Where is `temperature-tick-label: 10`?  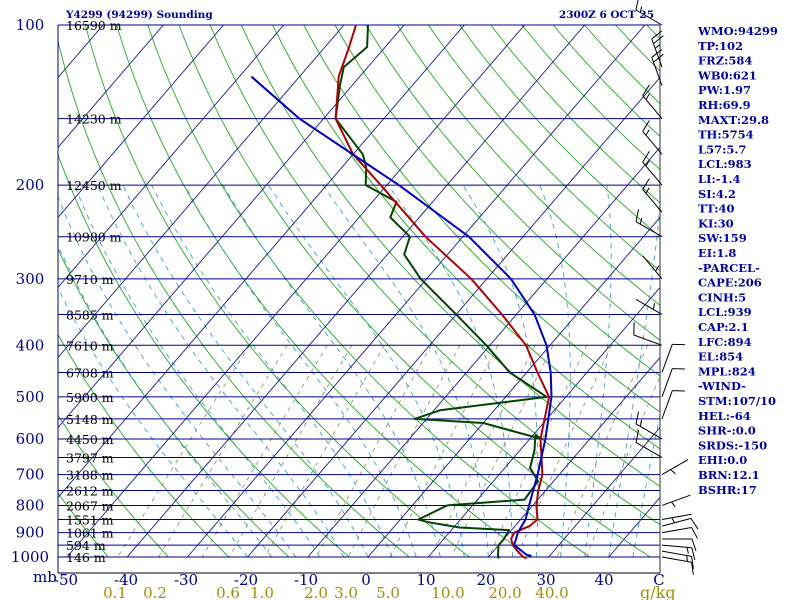
temperature-tick-label: 10 is located at coordinates (425, 580).